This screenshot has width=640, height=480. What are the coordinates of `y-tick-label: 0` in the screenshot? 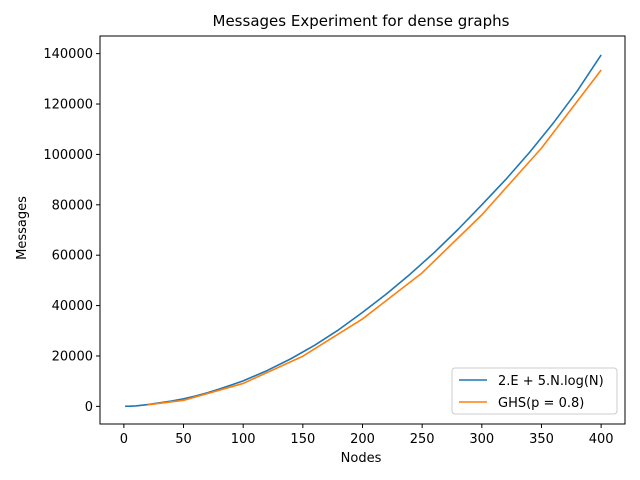 It's located at (89, 407).